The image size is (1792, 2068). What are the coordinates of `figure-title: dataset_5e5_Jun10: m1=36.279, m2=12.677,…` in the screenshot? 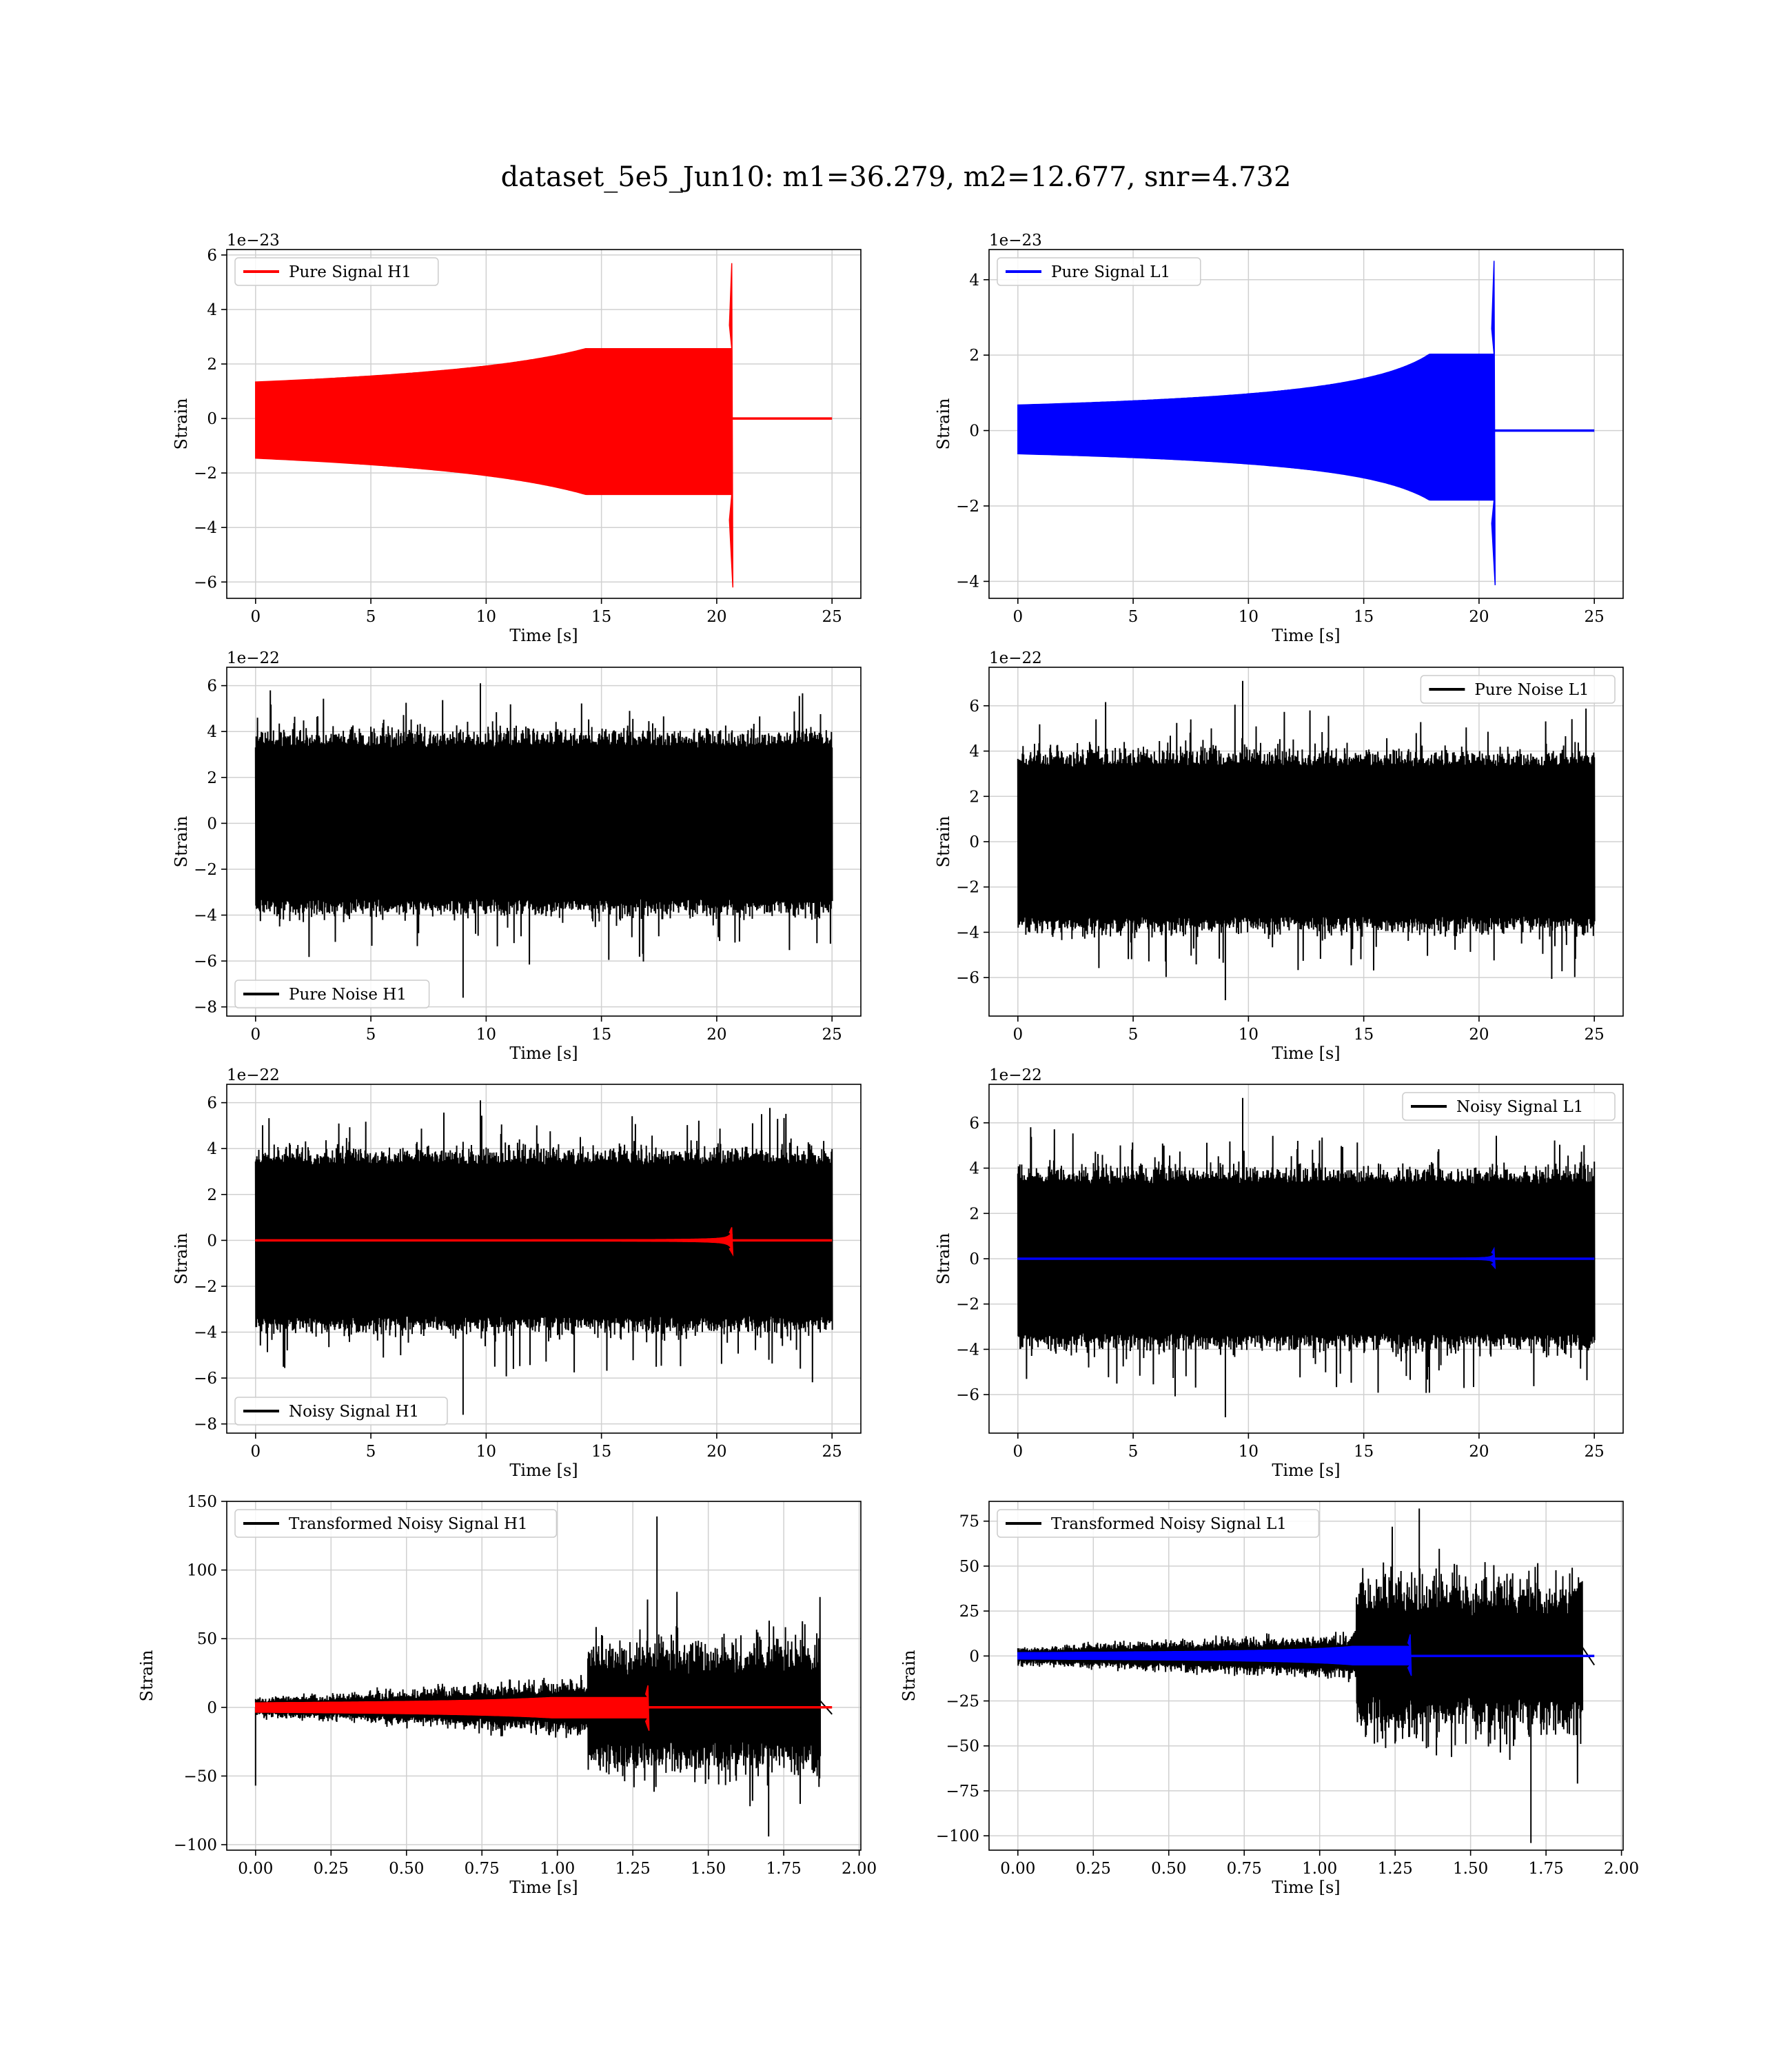 It's located at (896, 177).